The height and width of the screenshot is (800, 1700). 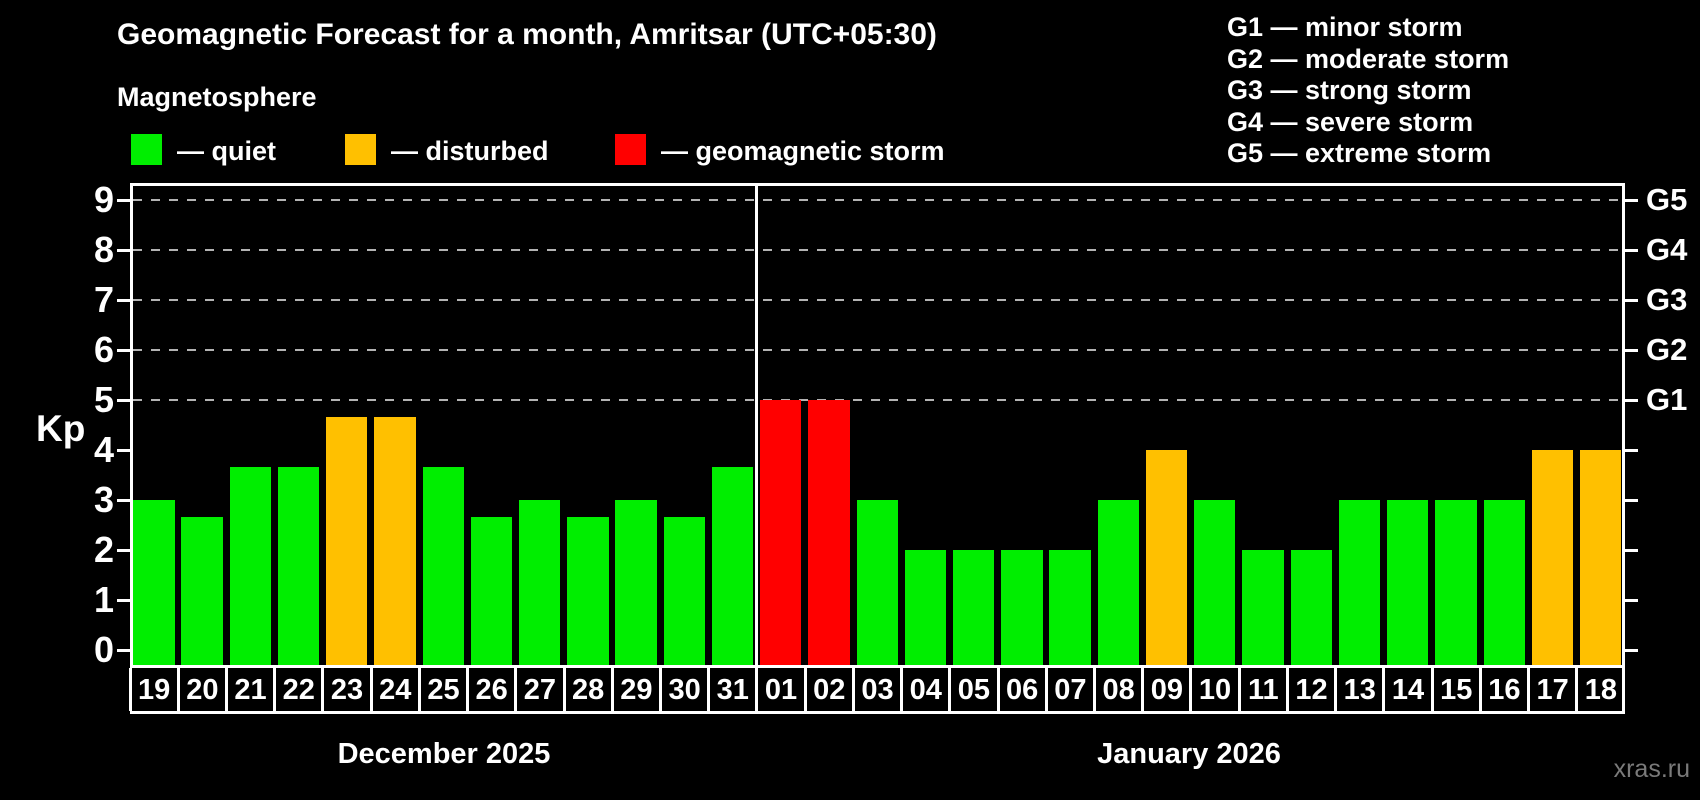 What do you see at coordinates (1504, 690) in the screenshot?
I see `day-label-16: 16` at bounding box center [1504, 690].